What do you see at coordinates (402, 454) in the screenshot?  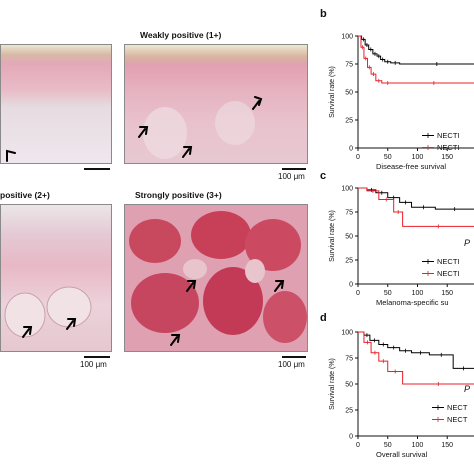 I see `x-axis-label: Overall survival` at bounding box center [402, 454].